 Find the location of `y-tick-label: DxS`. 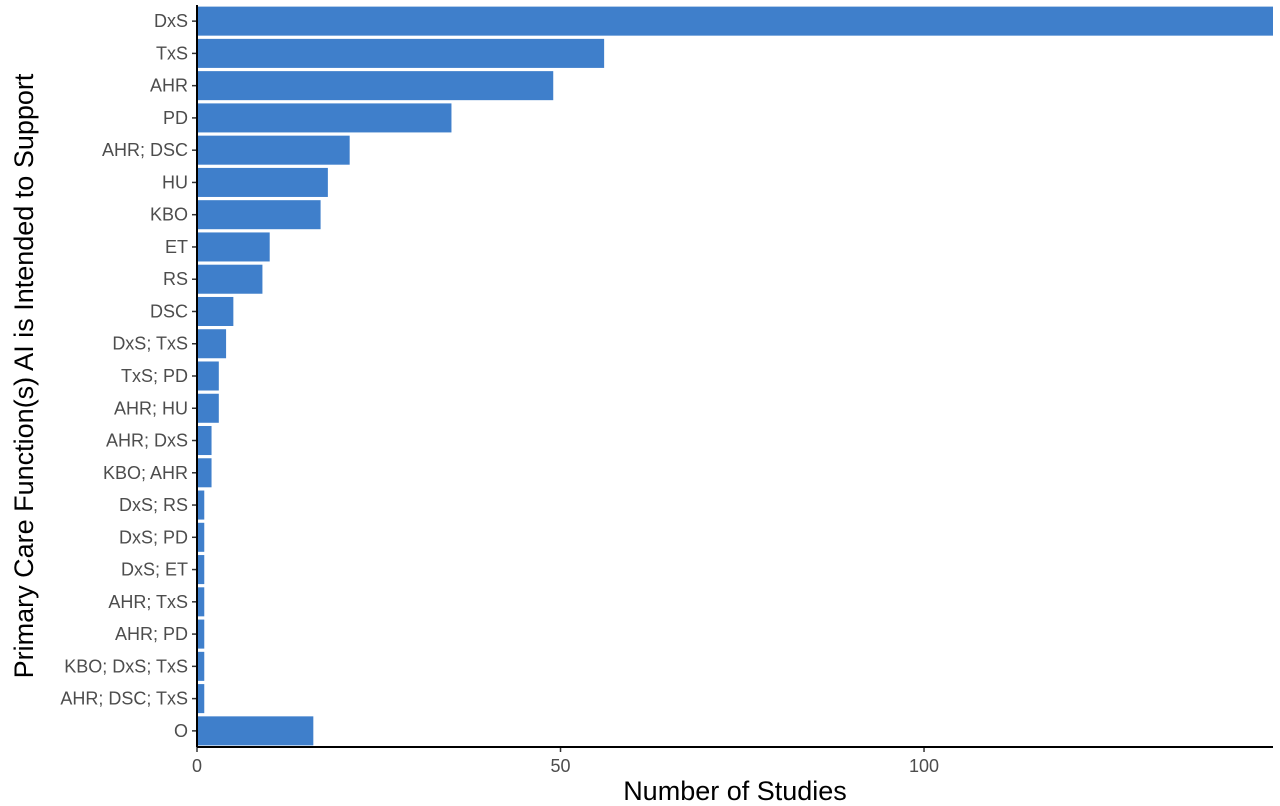

y-tick-label: DxS is located at coordinates (171, 21).